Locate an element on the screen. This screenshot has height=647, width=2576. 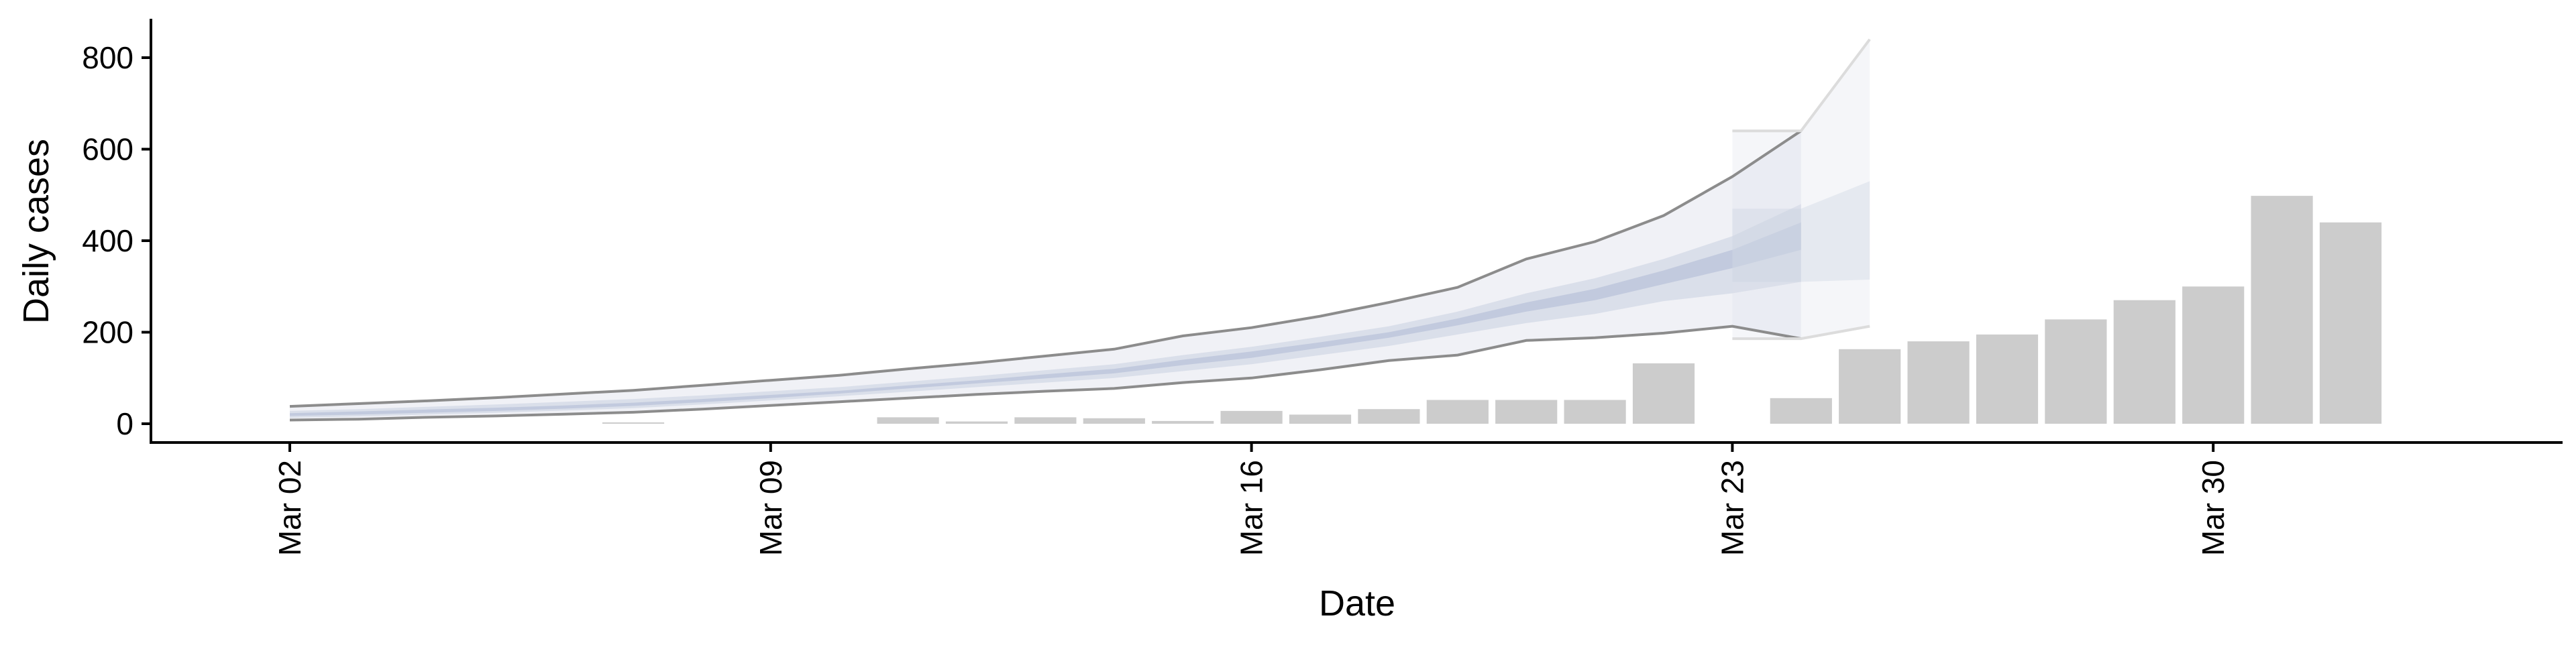
y-tick-label: 800 is located at coordinates (107, 58).